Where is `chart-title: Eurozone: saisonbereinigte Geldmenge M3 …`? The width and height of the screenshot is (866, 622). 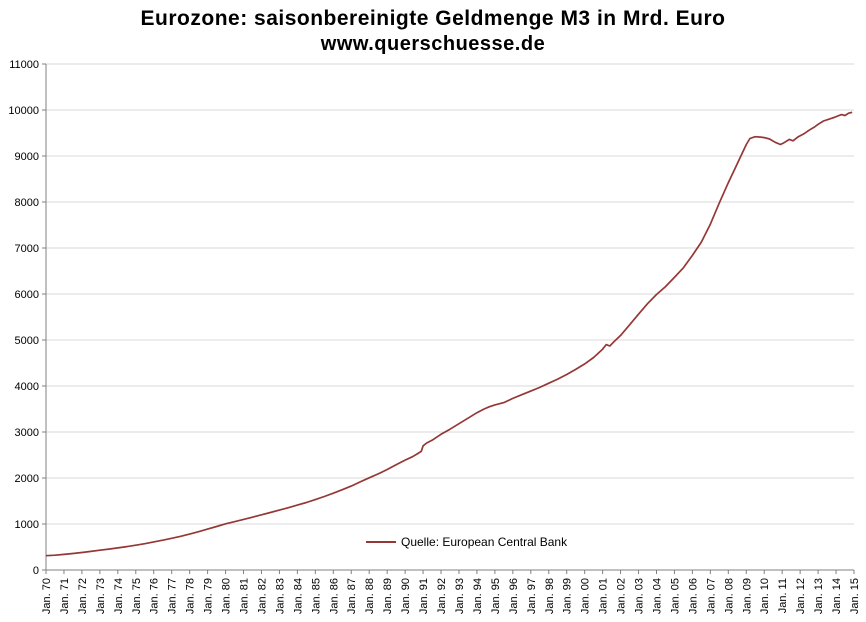
chart-title: Eurozone: saisonbereinigte Geldmenge M3 … is located at coordinates (433, 18).